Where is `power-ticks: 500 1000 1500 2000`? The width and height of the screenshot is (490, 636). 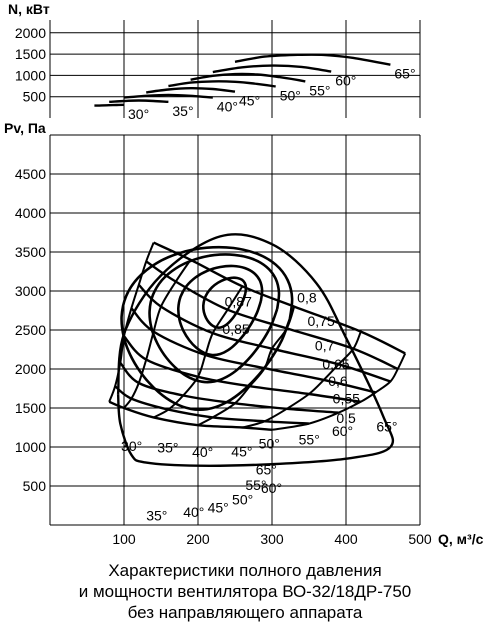 power-ticks: 500 1000 1500 2000 is located at coordinates (30, 65).